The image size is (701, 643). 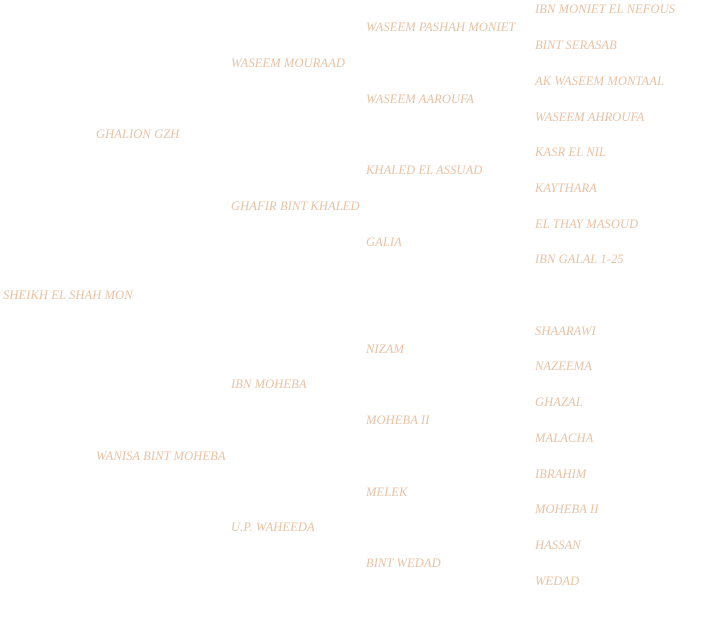 I want to click on gen3-ancestor-2: WASEEM AAROUFA, so click(x=420, y=99).